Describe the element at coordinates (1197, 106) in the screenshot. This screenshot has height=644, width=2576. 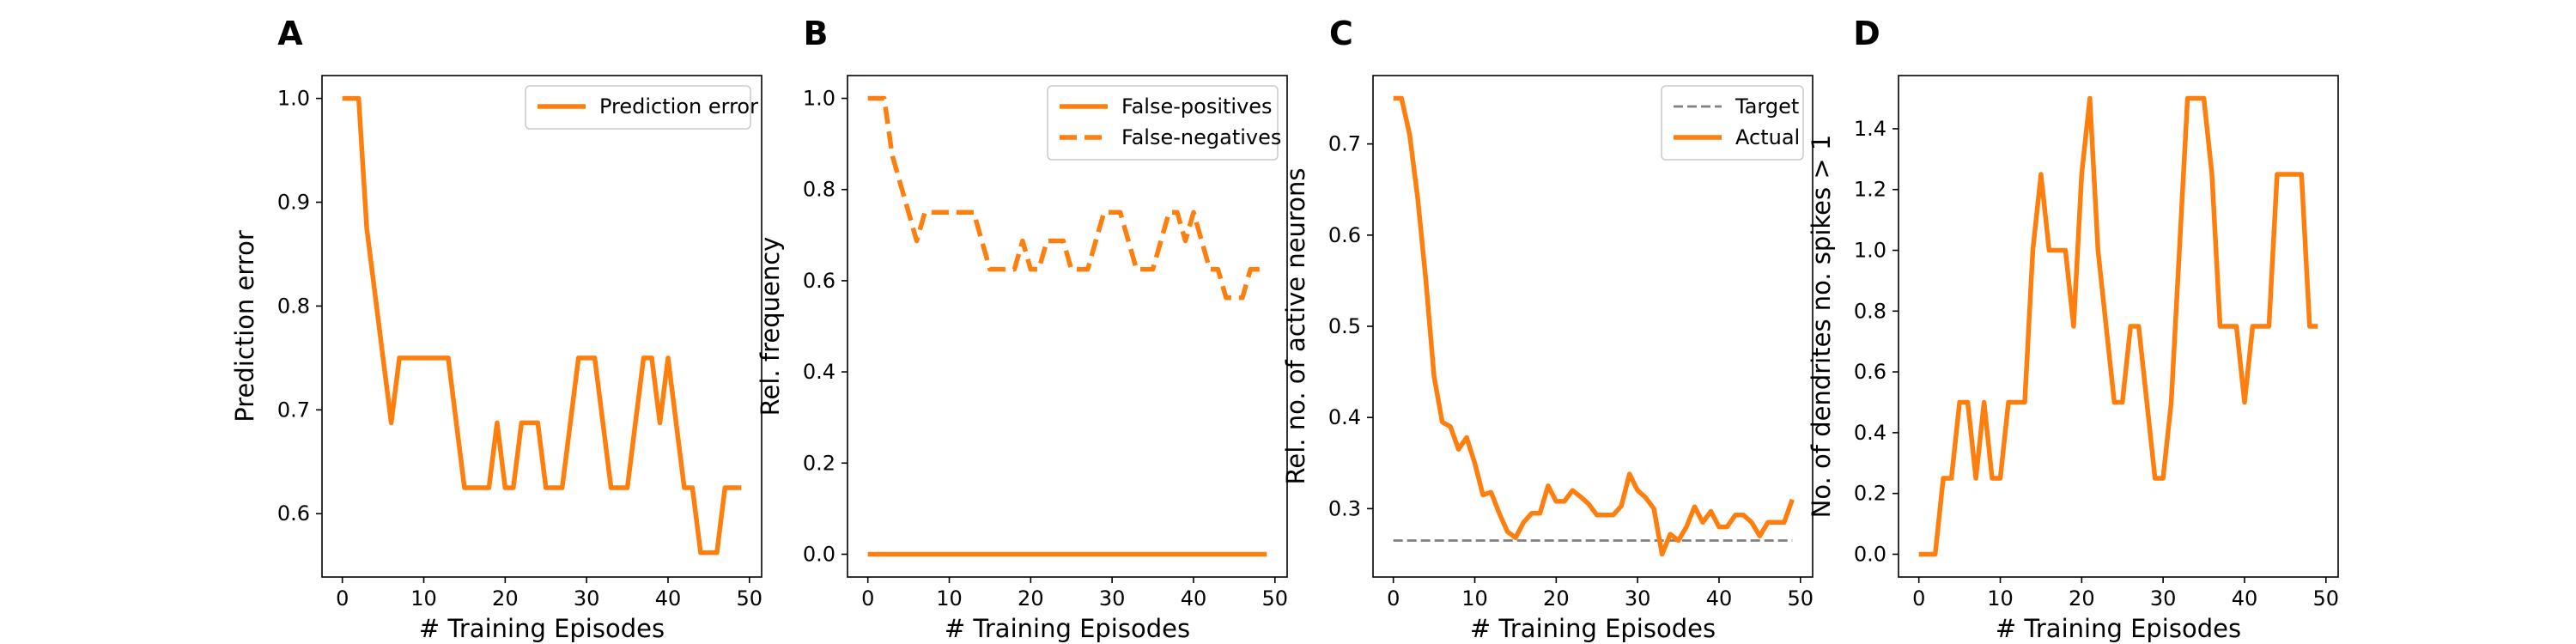
I see `legend-label: False-positives` at that location.